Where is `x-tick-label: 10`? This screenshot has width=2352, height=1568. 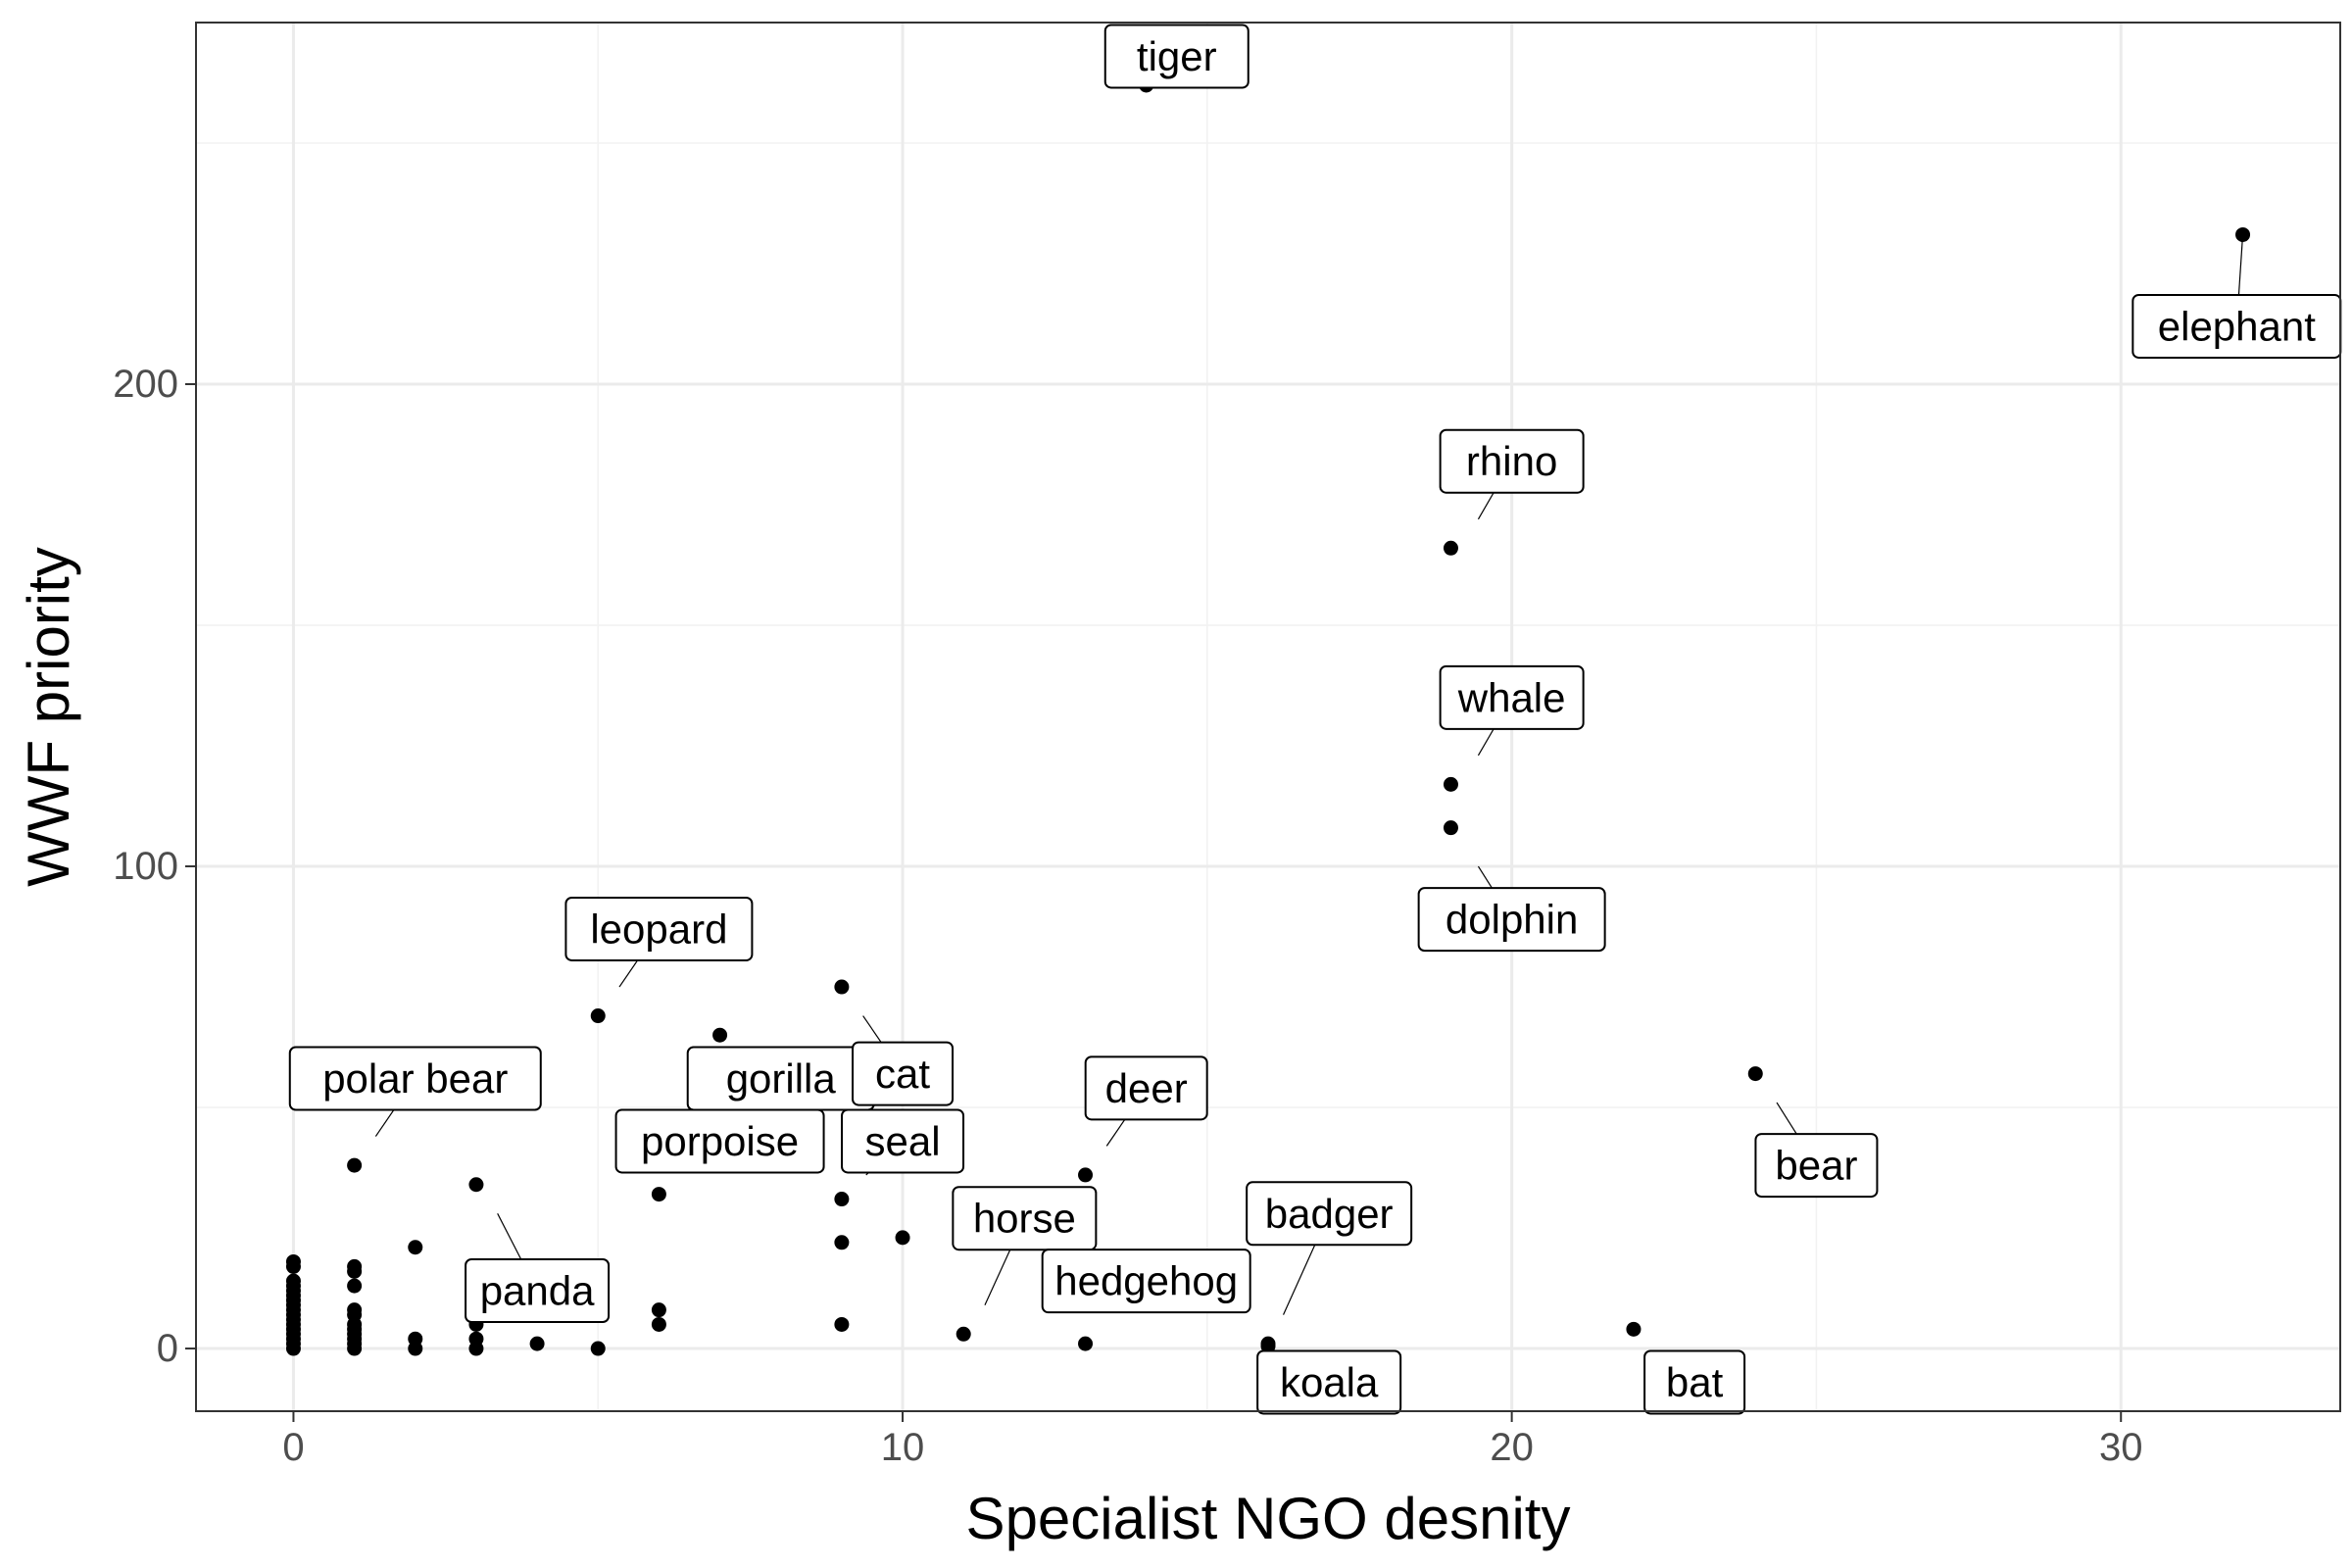
x-tick-label: 10 is located at coordinates (903, 1447).